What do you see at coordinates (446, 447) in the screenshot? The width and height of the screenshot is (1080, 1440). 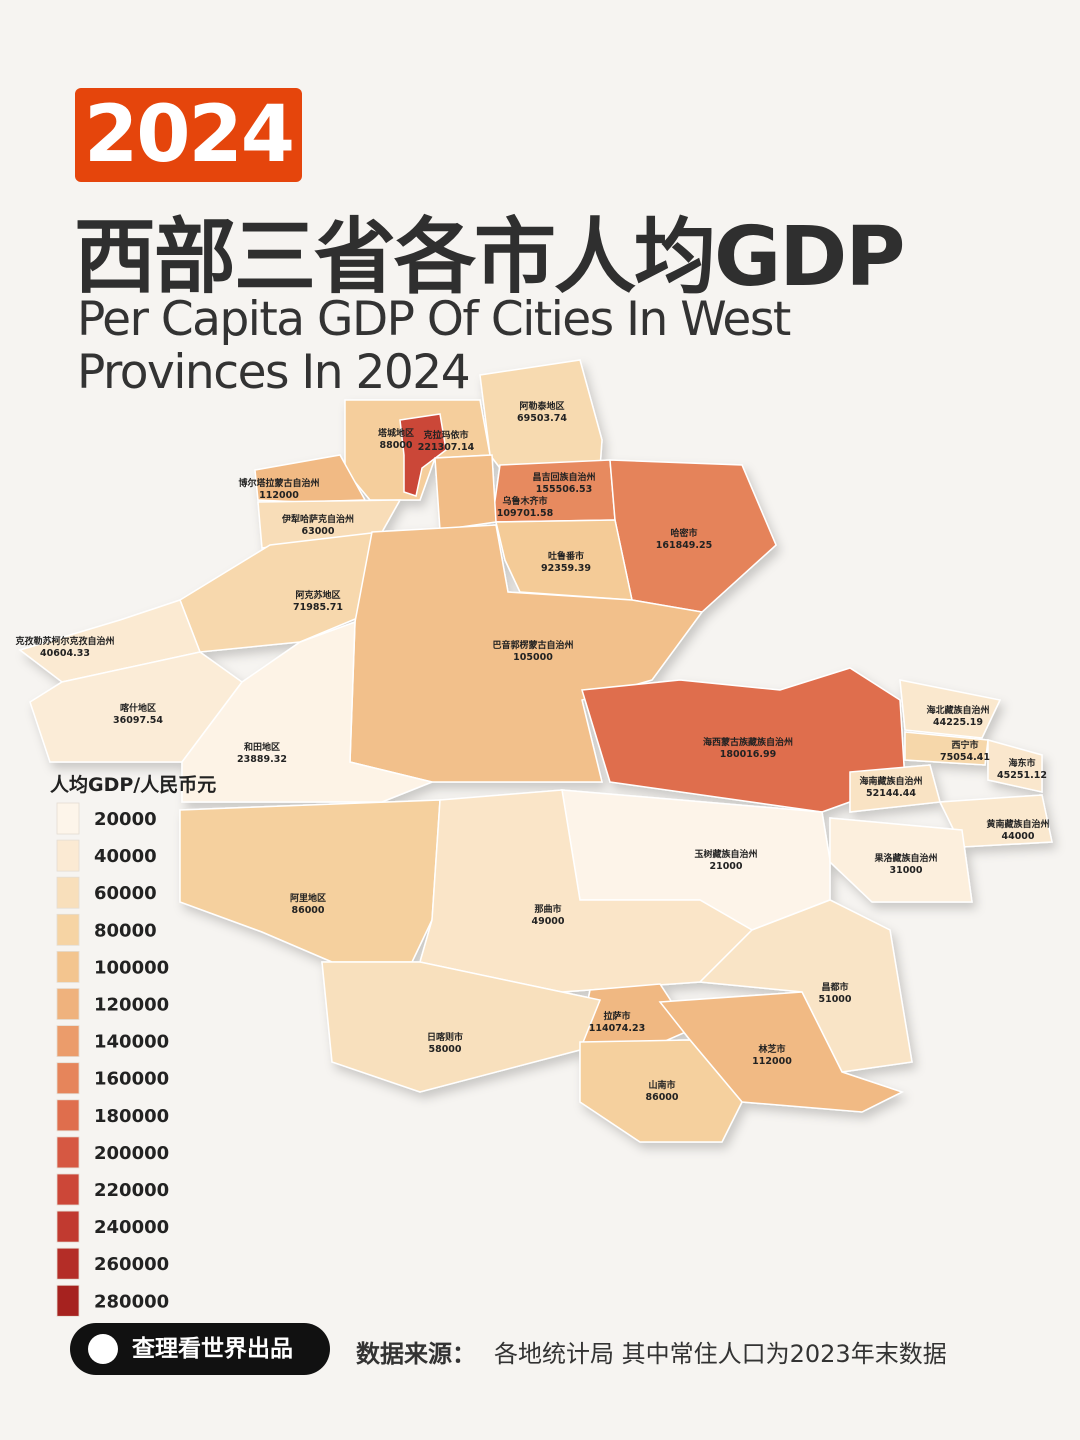 I see `region-value: 221307.14` at bounding box center [446, 447].